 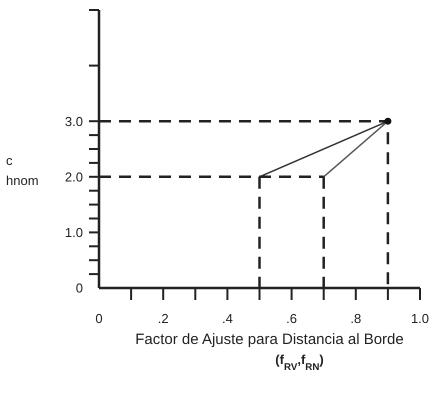 What do you see at coordinates (227, 318) in the screenshot?
I see `x-tick-label: .4` at bounding box center [227, 318].